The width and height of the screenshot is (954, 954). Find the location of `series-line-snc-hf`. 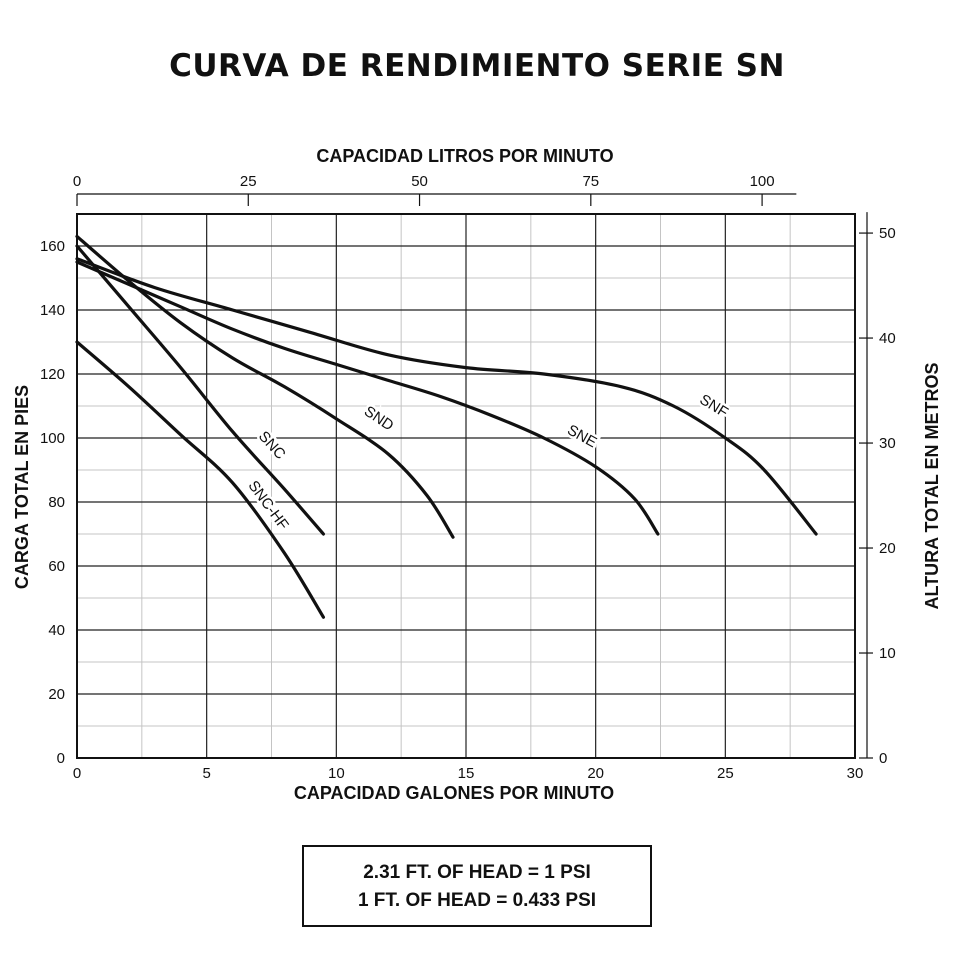

series-line-snc-hf is located at coordinates (200, 479).